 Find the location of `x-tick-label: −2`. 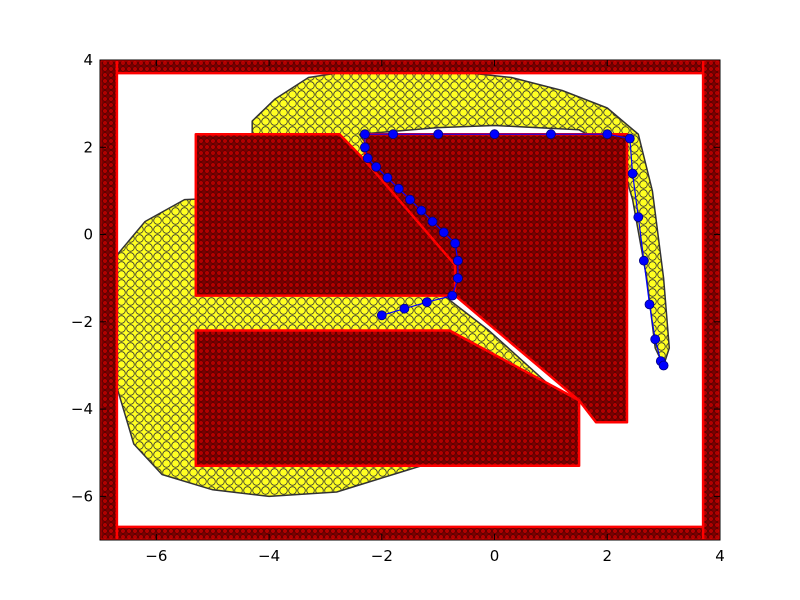

x-tick-label: −2 is located at coordinates (382, 556).